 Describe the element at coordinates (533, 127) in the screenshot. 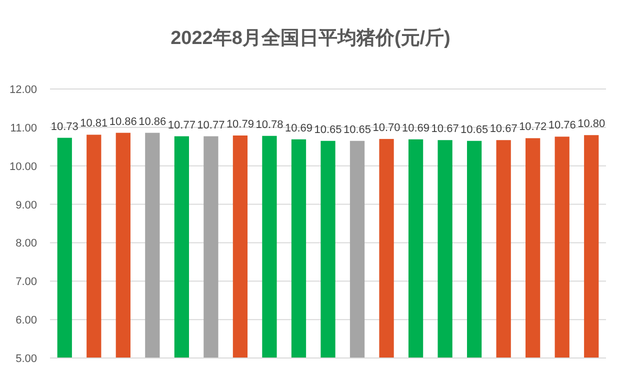

I see `data-label: 10.72` at that location.